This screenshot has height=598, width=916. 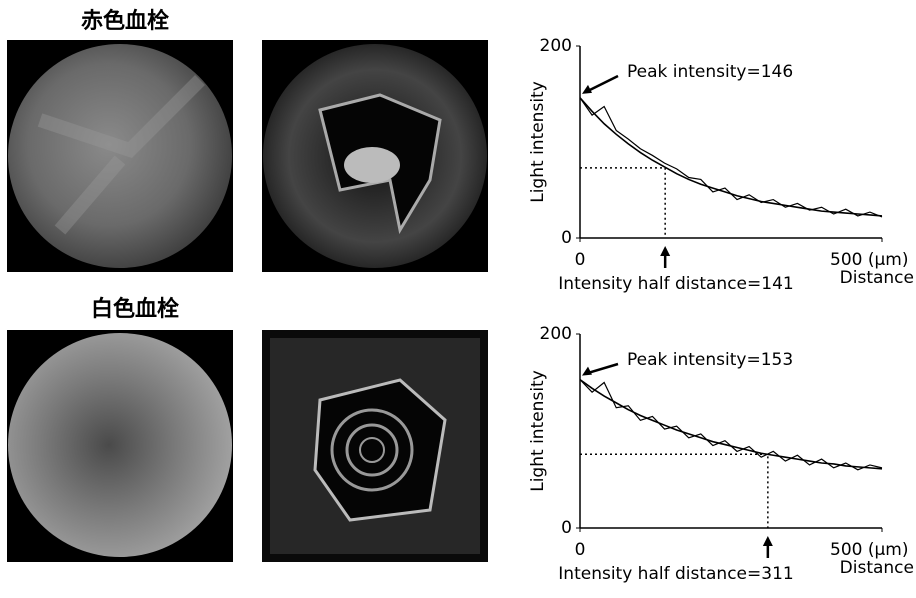 What do you see at coordinates (135, 309) in the screenshot?
I see `panel-label: 白色血栓` at bounding box center [135, 309].